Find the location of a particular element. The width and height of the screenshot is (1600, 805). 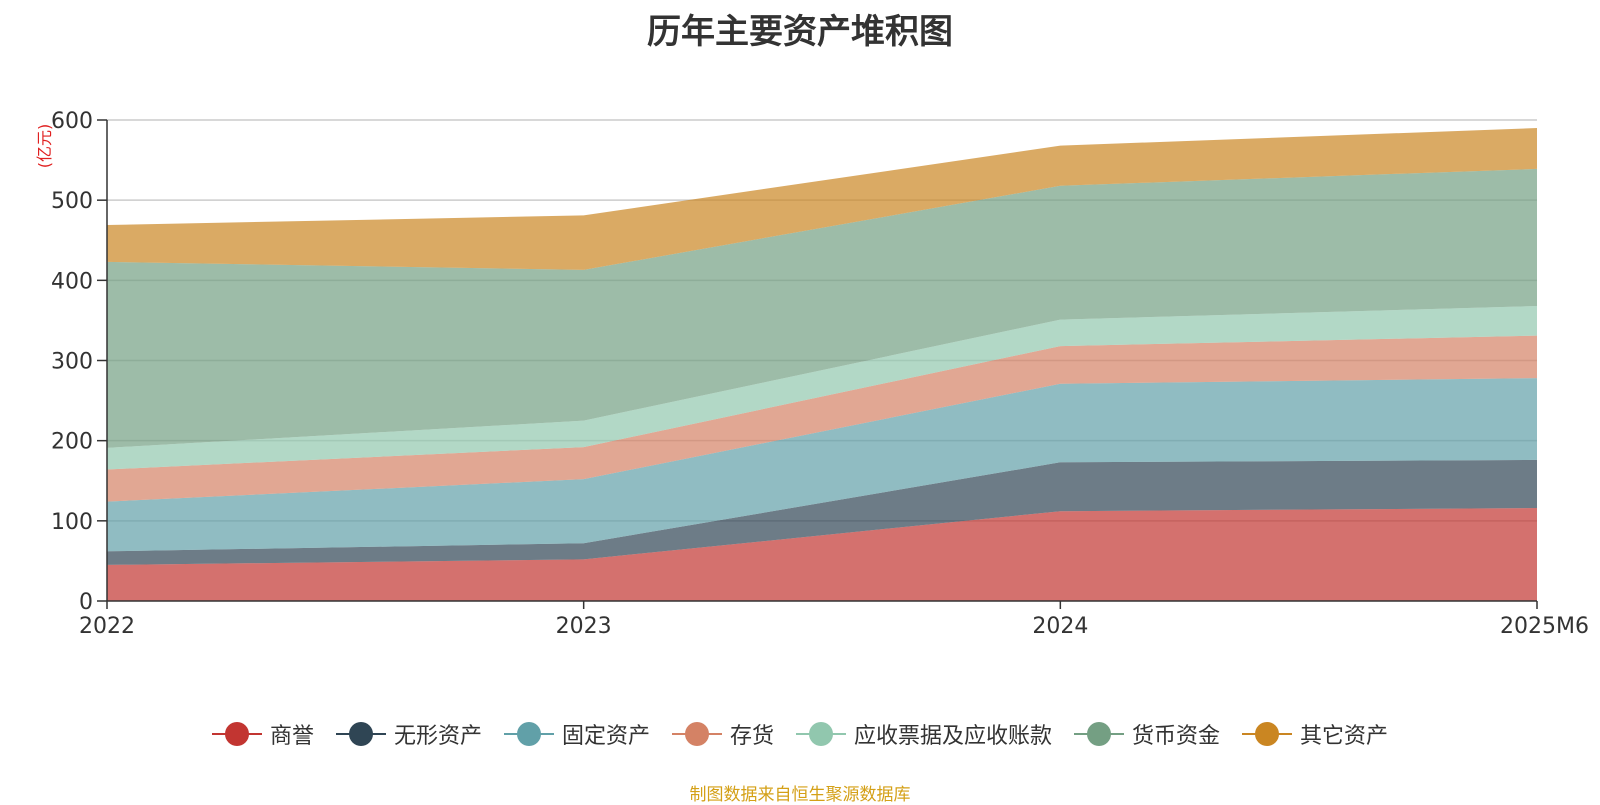

y-tick-label: 400 is located at coordinates (72, 281).